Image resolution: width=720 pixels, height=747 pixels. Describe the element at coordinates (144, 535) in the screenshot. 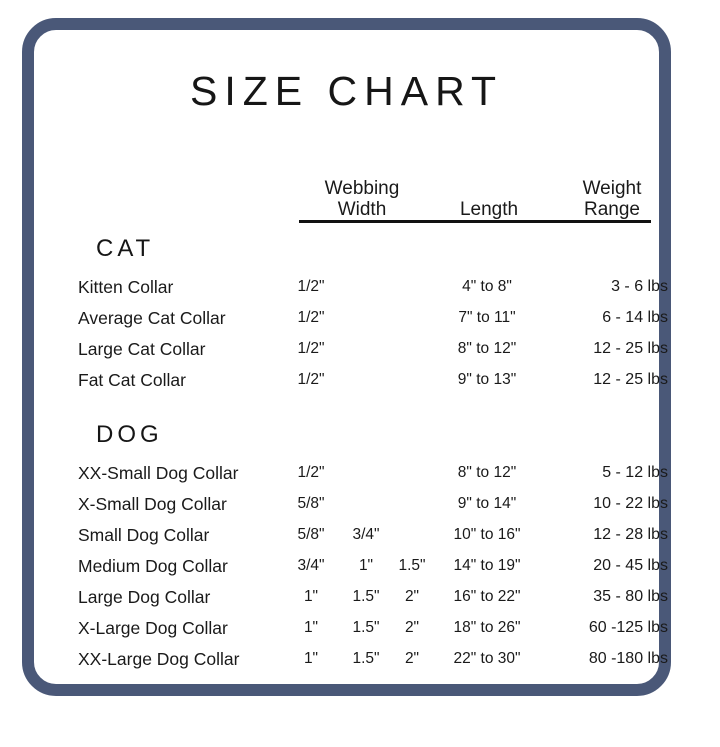

I see `row-label: Small Dog Collar` at that location.